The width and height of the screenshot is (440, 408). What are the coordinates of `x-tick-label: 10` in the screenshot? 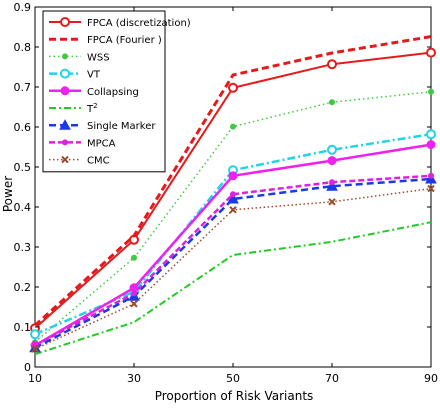 It's located at (35, 378).